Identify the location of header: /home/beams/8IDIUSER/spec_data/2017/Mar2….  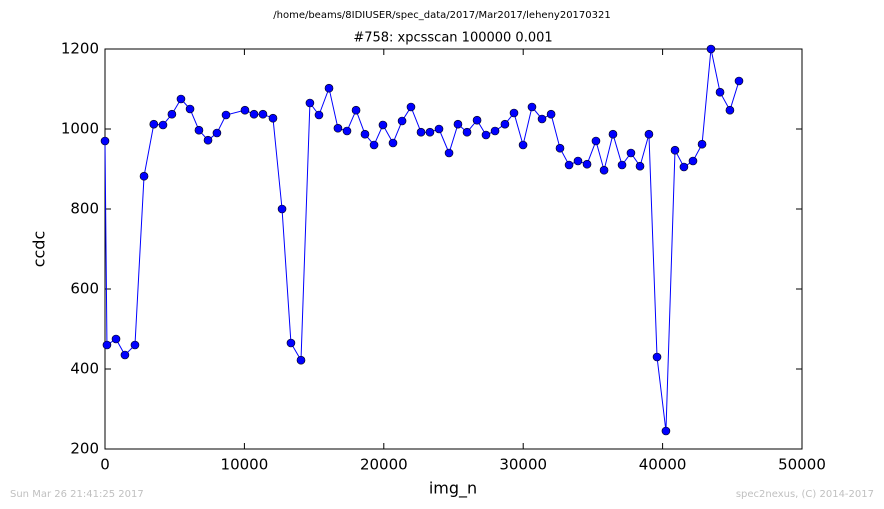
(441, 15).